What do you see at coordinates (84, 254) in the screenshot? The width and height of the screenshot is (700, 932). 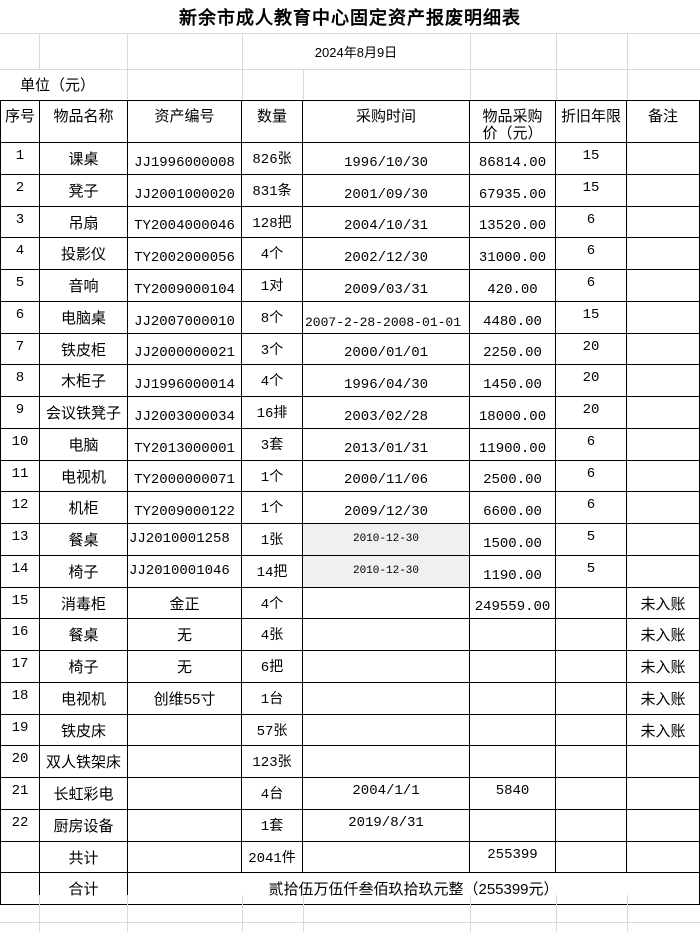 I see `cell-name: 投影仪` at bounding box center [84, 254].